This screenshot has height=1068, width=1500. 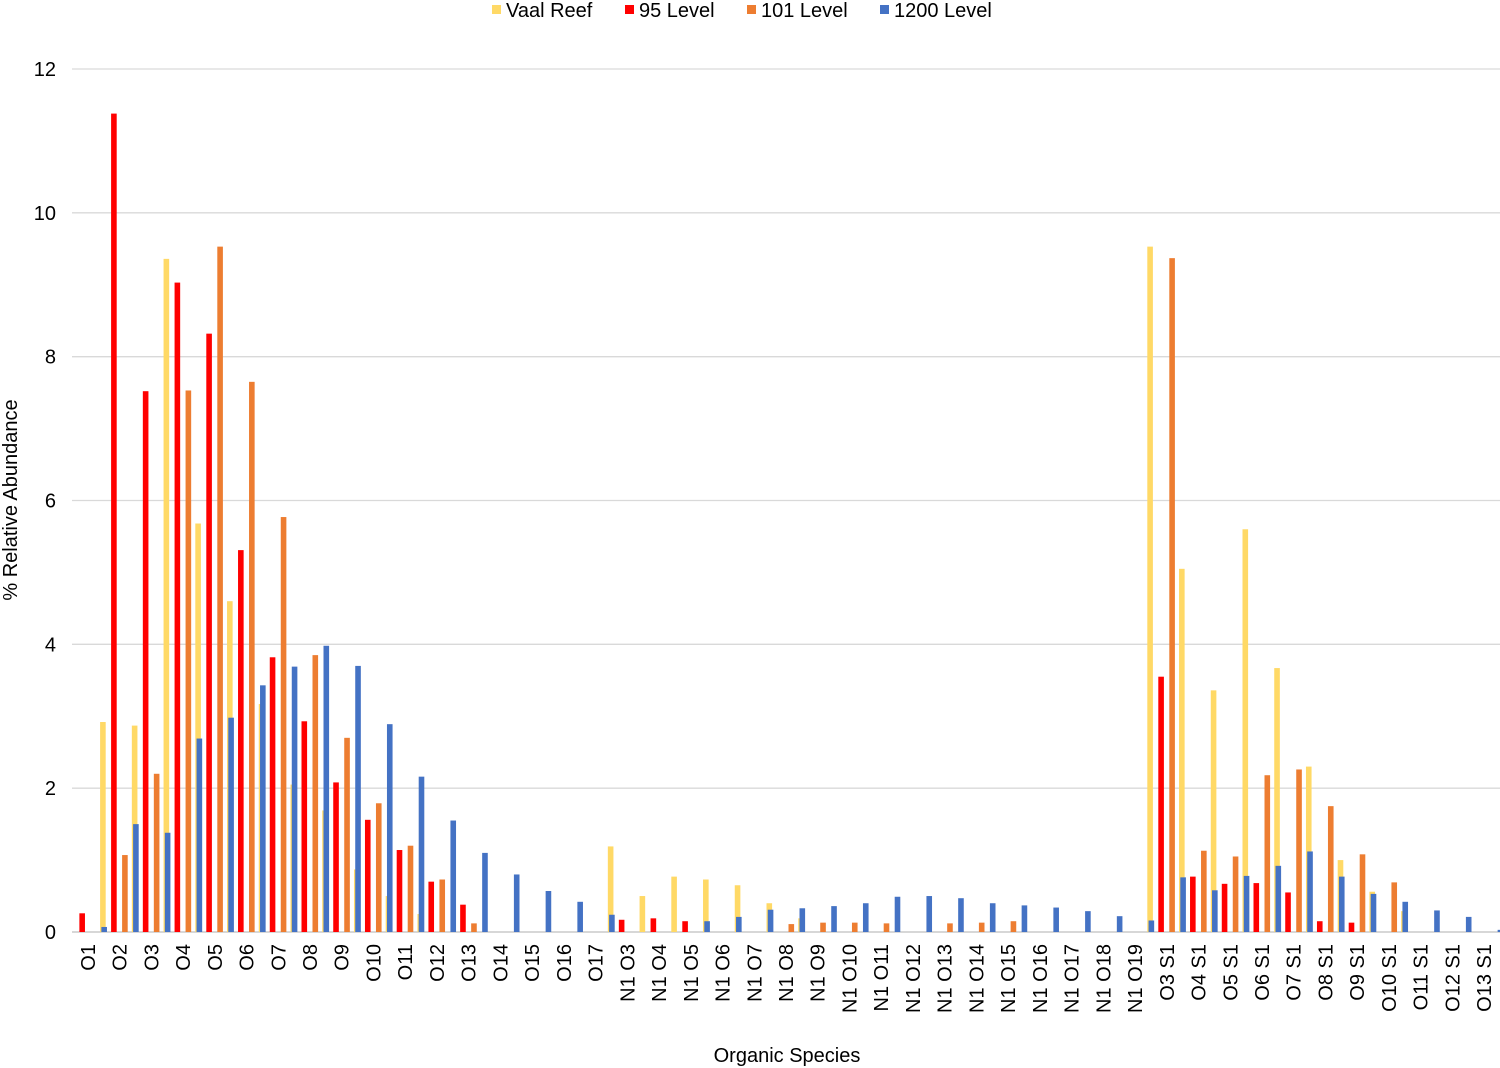 What do you see at coordinates (496, 9) in the screenshot?
I see `legend-swatch` at bounding box center [496, 9].